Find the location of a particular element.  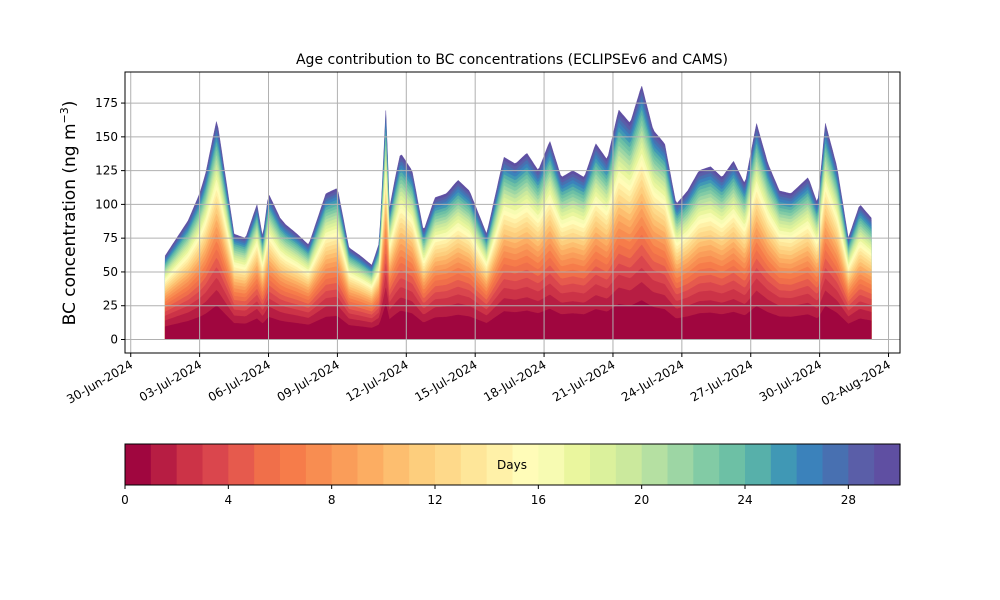

x-tick-label: 03-Jul-2024 is located at coordinates (170, 380).